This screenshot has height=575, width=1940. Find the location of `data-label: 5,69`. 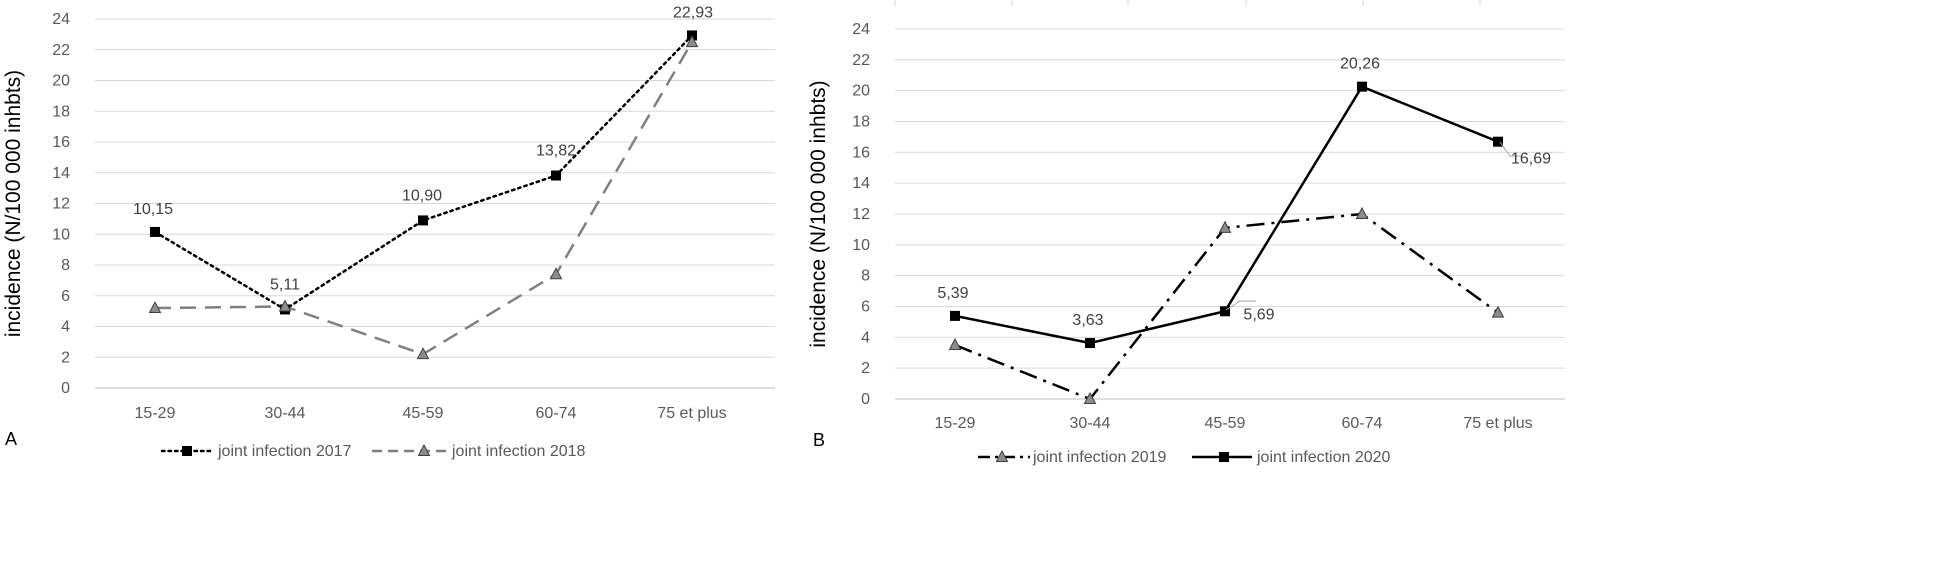

data-label: 5,69 is located at coordinates (1258, 314).